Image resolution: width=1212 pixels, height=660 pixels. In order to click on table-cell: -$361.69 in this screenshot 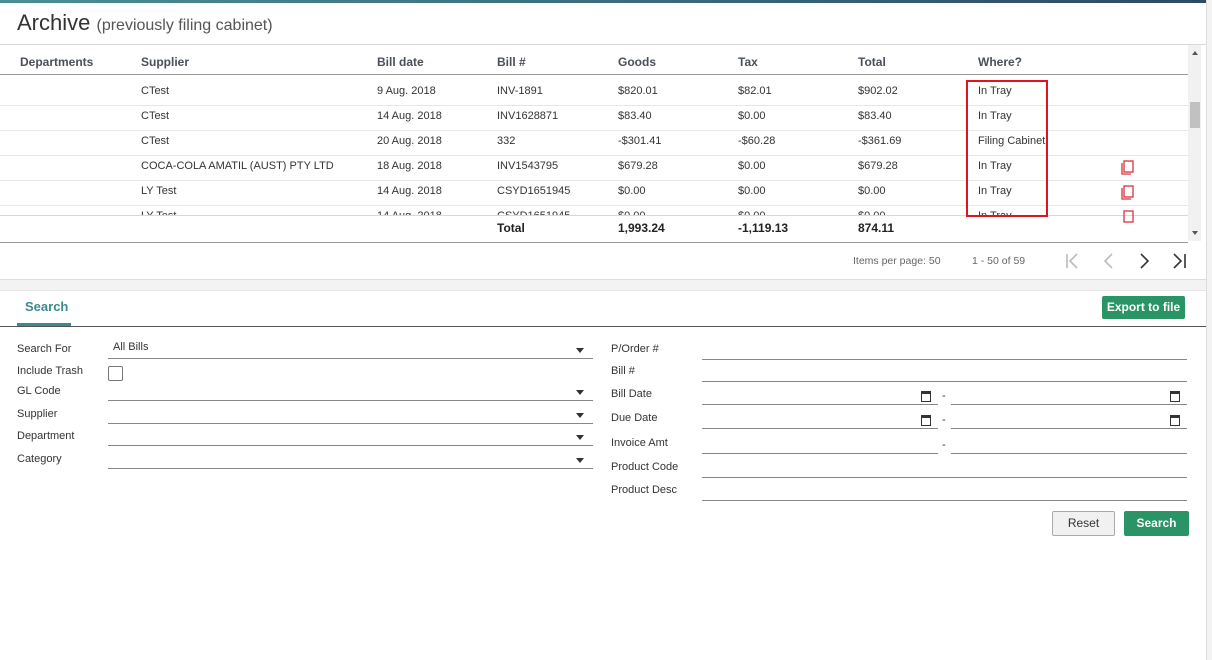, I will do `click(880, 141)`.